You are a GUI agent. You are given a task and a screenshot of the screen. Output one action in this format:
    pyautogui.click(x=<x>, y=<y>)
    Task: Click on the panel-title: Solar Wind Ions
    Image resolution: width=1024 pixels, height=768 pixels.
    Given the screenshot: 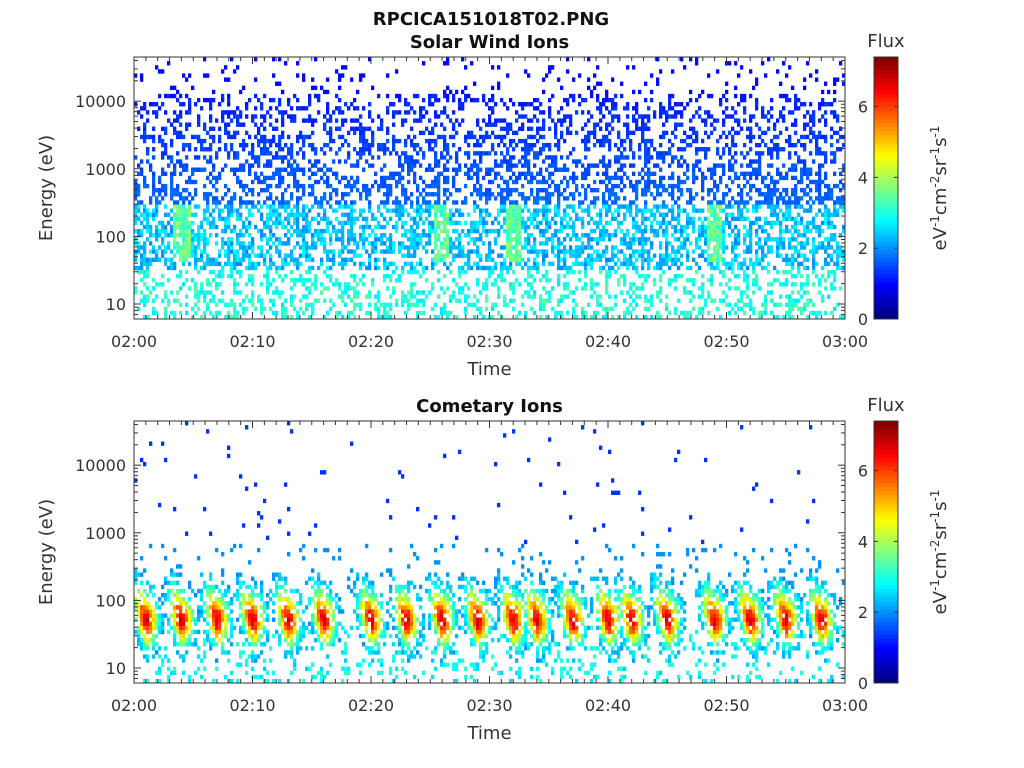 What is the action you would take?
    pyautogui.click(x=489, y=42)
    